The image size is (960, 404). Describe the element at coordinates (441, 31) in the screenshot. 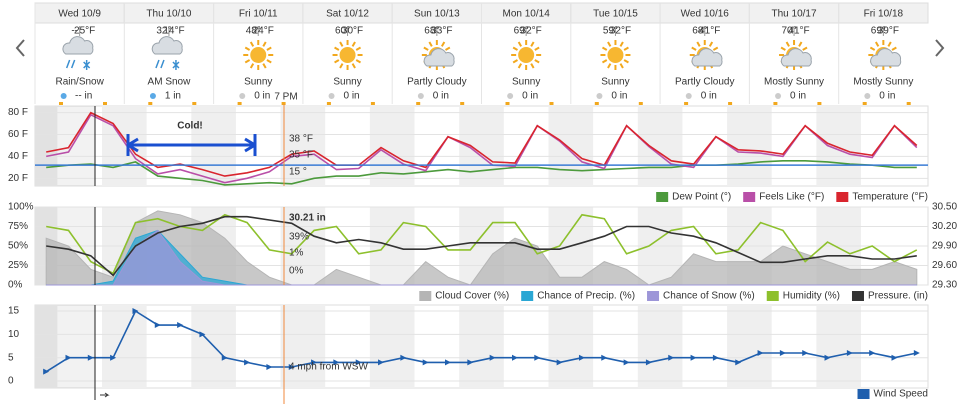

I see `day-low: 33°F` at that location.